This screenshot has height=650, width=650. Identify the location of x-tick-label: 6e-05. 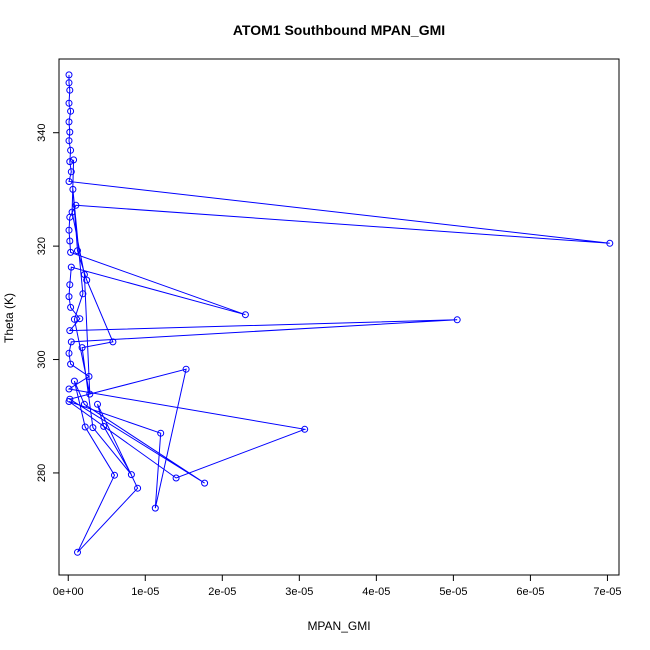
(530, 592).